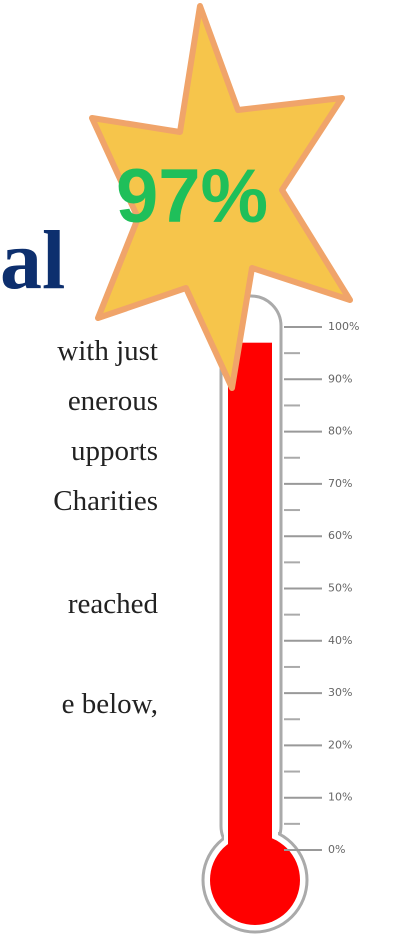 The width and height of the screenshot is (409, 940). I want to click on body-line: upports, so click(114, 451).